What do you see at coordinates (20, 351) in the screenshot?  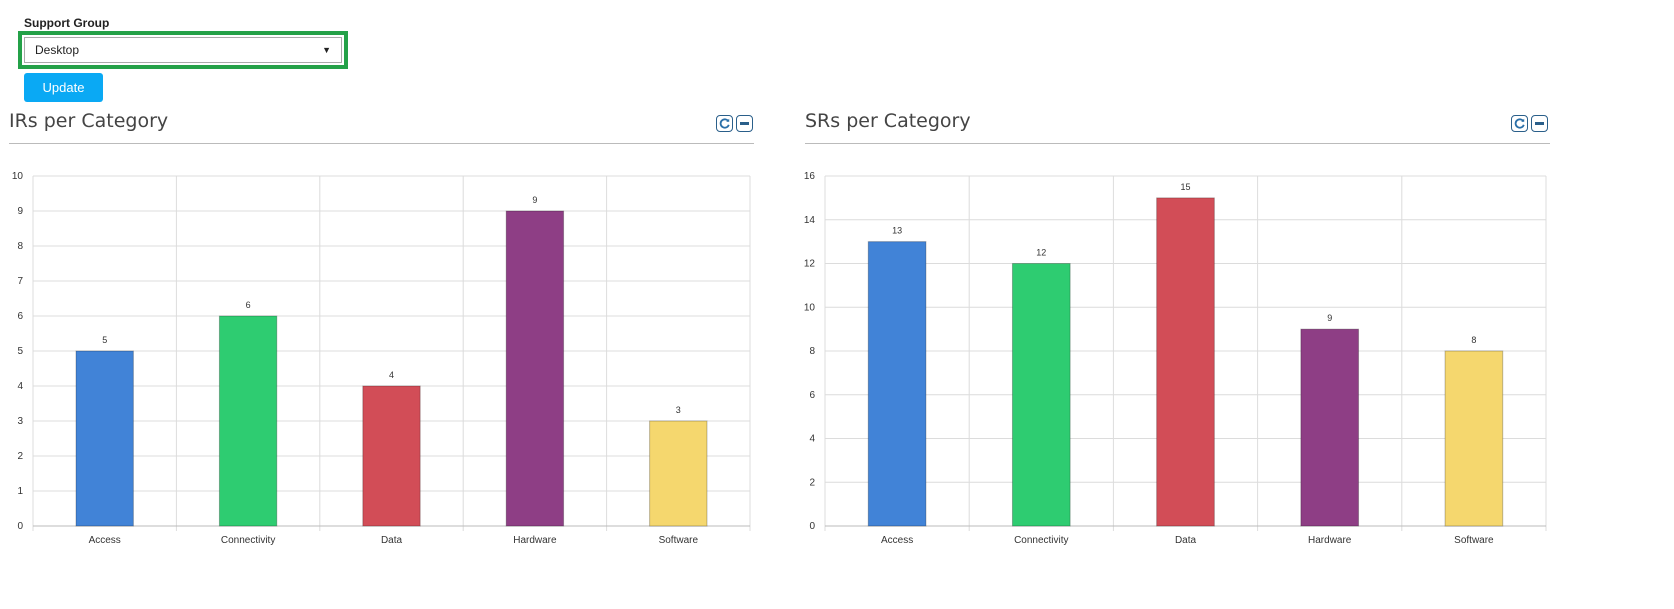 I see `y-tick-label: 5` at bounding box center [20, 351].